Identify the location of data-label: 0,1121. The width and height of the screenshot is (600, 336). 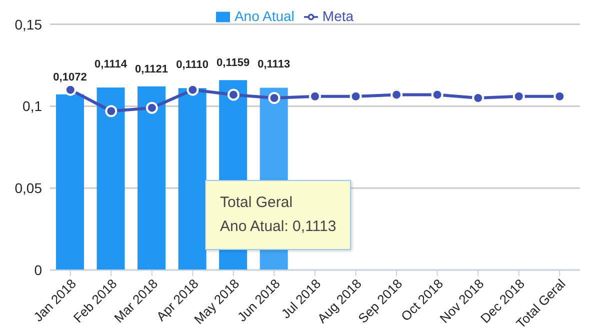
(151, 69).